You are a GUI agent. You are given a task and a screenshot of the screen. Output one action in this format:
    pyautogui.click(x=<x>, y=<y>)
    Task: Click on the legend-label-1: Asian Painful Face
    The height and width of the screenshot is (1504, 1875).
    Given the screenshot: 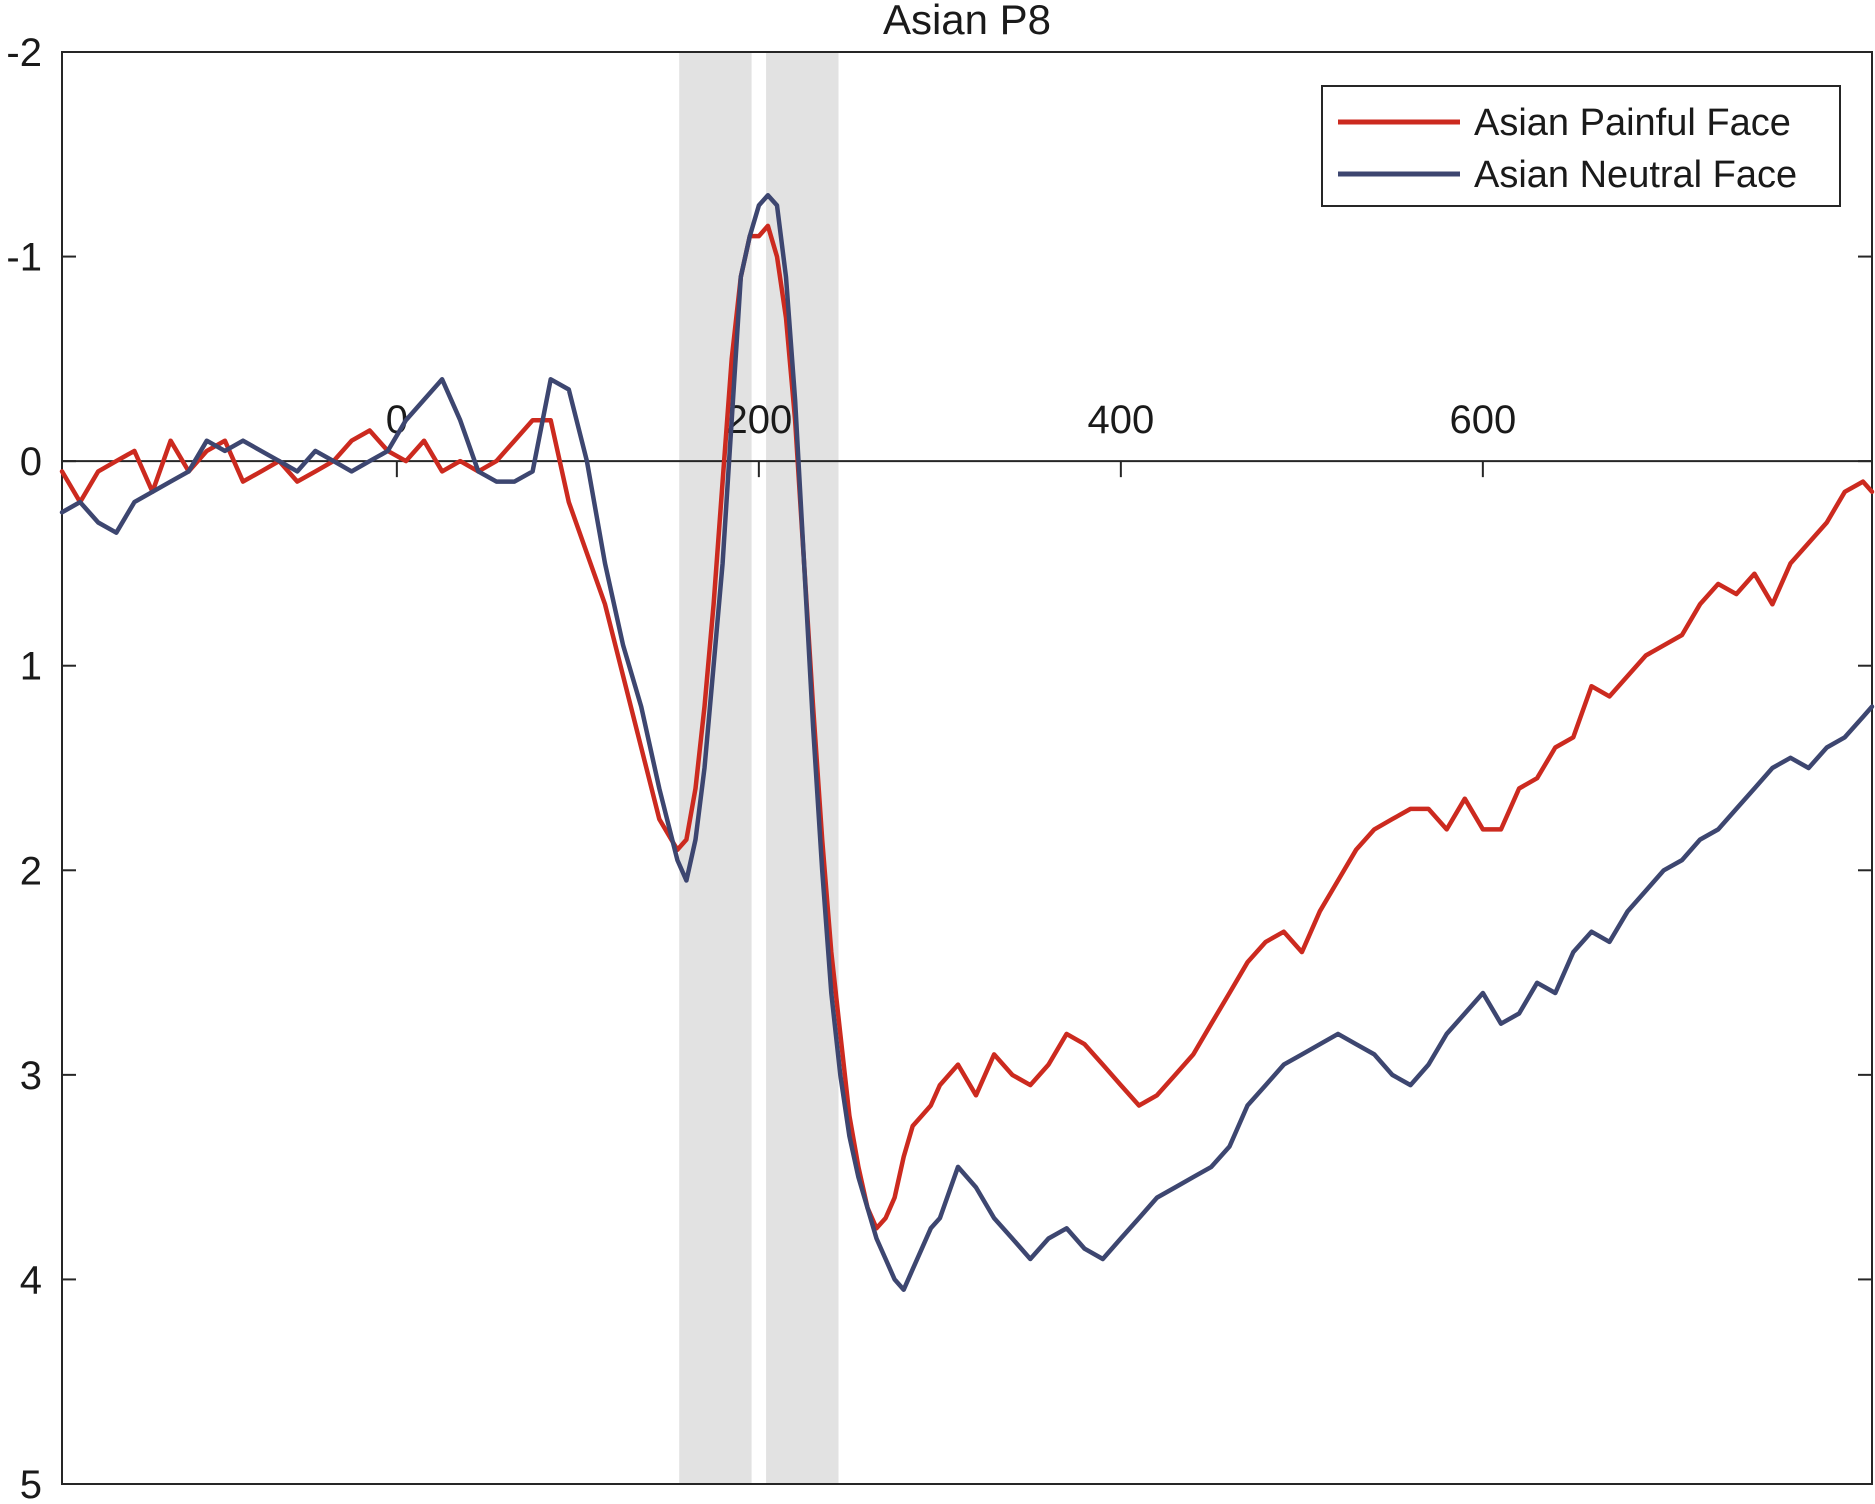 What is the action you would take?
    pyautogui.click(x=1632, y=123)
    